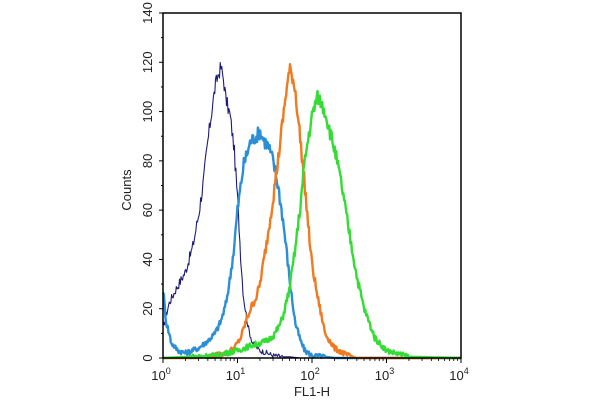 The height and width of the screenshot is (400, 600). Describe the element at coordinates (312, 391) in the screenshot. I see `x-axis-title: FL1-H` at that location.